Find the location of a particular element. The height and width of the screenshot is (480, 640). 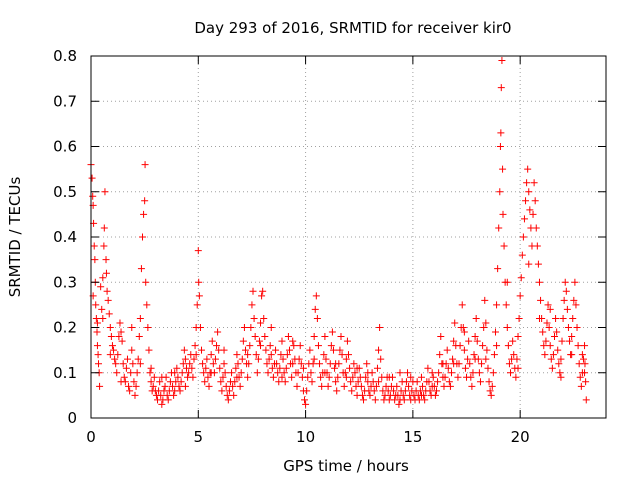

x-tick-label: 10 is located at coordinates (305, 437).